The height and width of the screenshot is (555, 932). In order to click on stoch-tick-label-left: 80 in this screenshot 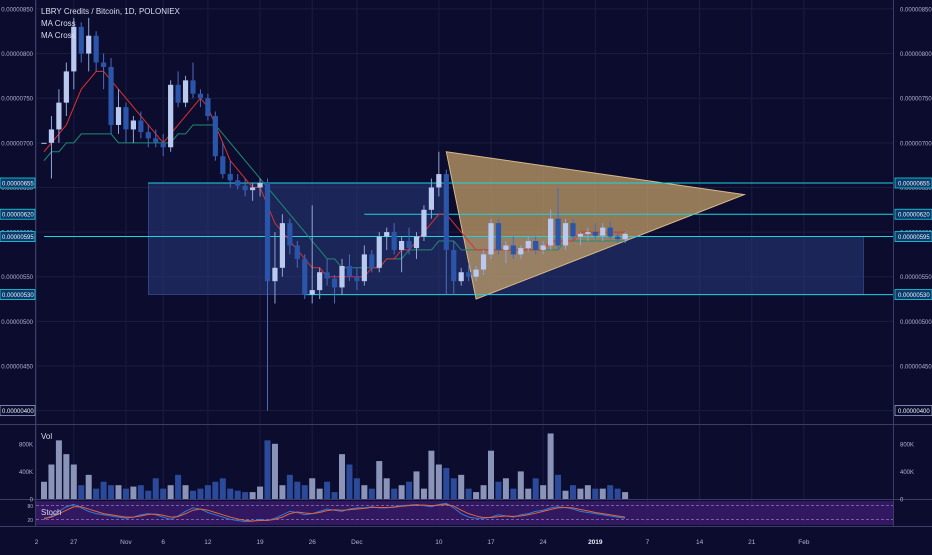, I will do `click(30, 507)`.